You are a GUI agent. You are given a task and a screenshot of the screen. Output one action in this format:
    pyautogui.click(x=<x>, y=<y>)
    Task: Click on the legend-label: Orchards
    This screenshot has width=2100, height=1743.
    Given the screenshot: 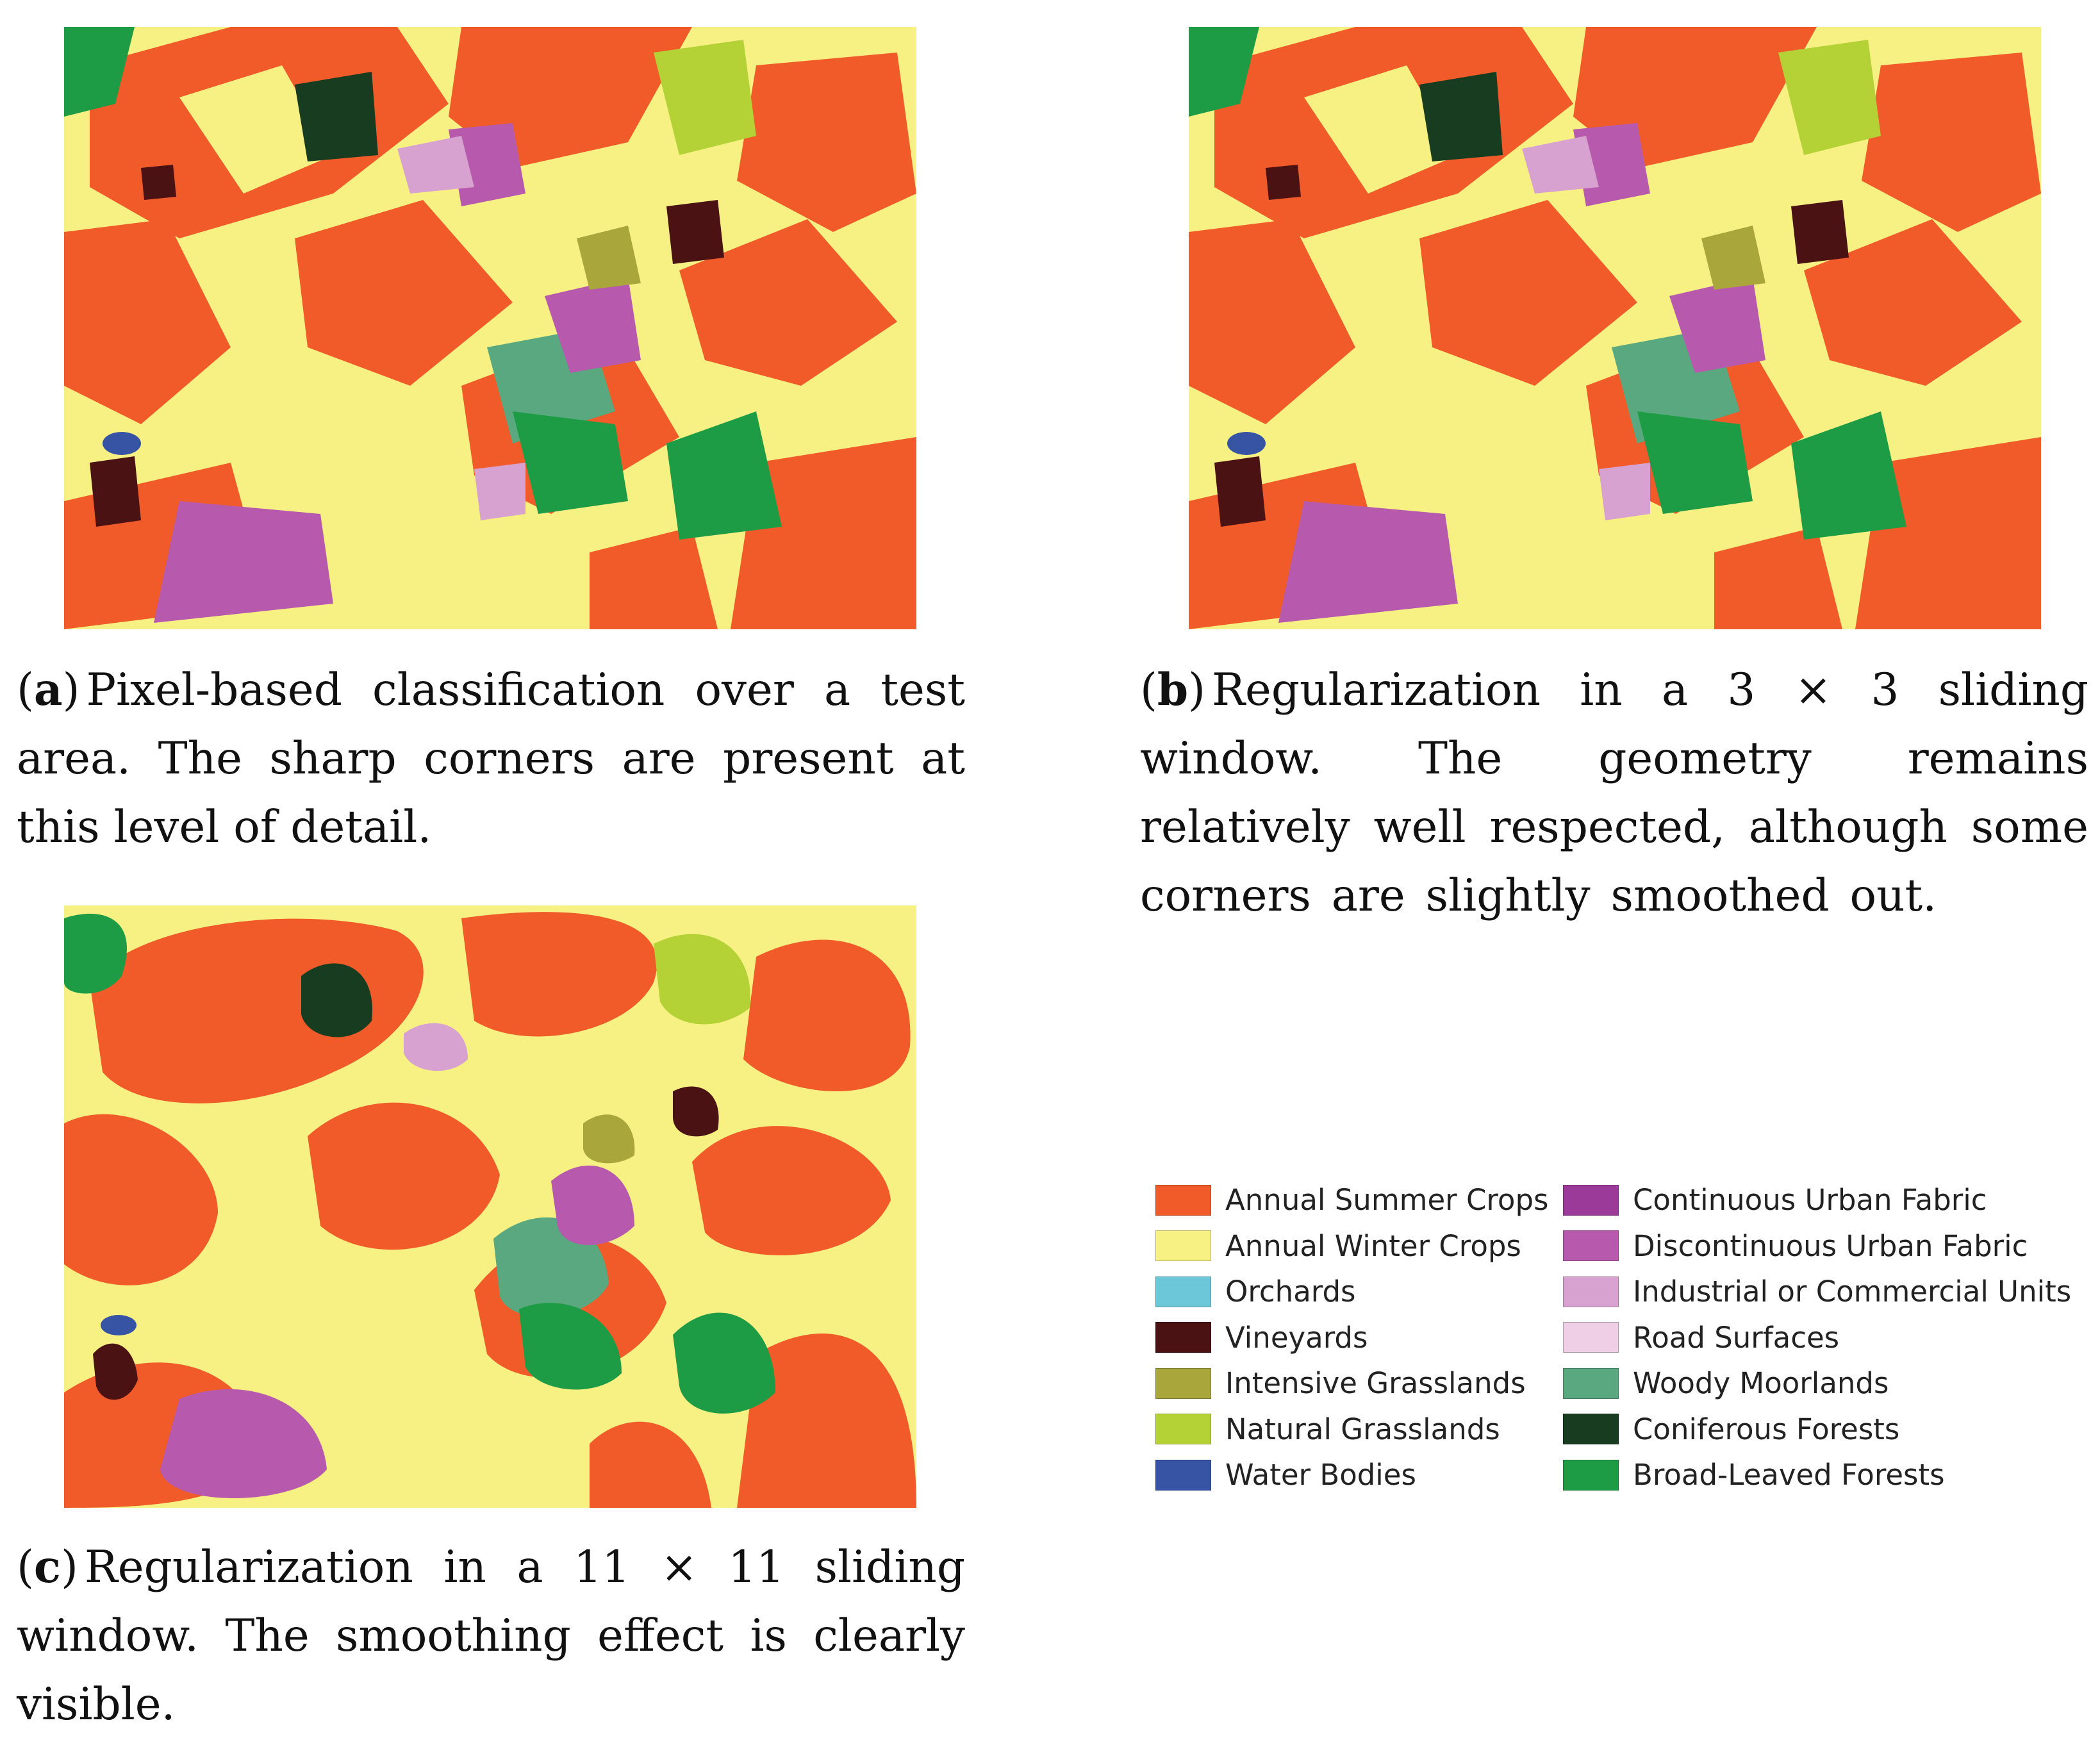 What is the action you would take?
    pyautogui.click(x=1291, y=1292)
    